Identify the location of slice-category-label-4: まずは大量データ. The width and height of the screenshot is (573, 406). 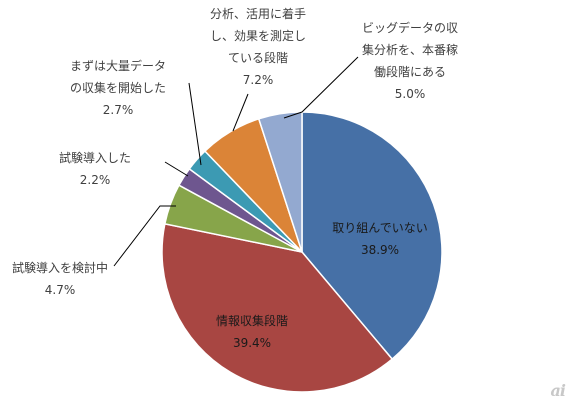
(118, 65).